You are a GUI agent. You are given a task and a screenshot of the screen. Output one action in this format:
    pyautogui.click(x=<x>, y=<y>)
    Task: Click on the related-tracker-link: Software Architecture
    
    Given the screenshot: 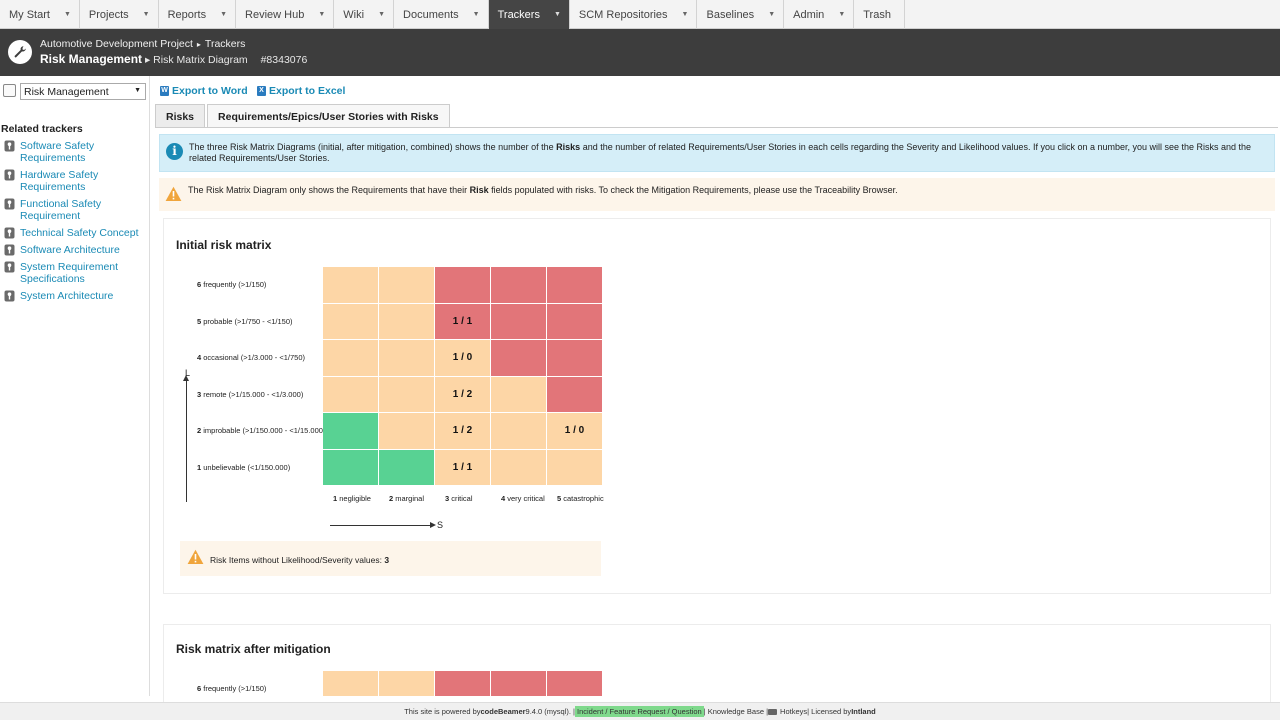 What is the action you would take?
    pyautogui.click(x=70, y=250)
    